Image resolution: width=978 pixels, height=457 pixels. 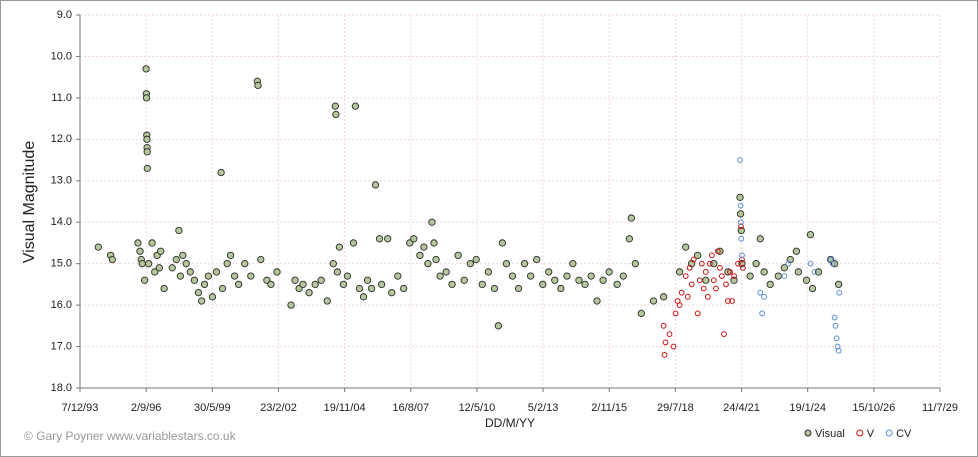 I want to click on x-axis-title: DD/M/YY, so click(x=510, y=423).